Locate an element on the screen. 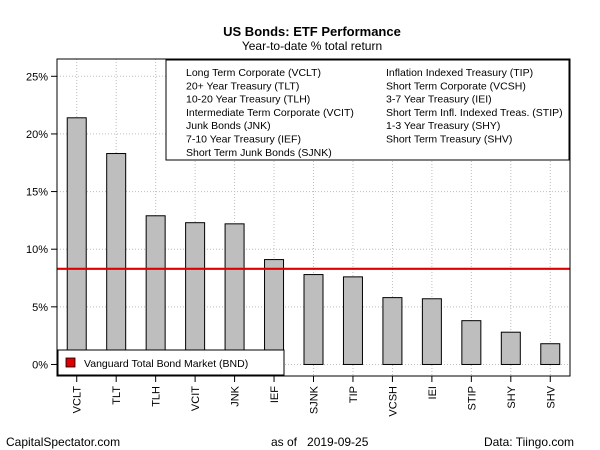  y-tick-label: 25% is located at coordinates (37, 77).